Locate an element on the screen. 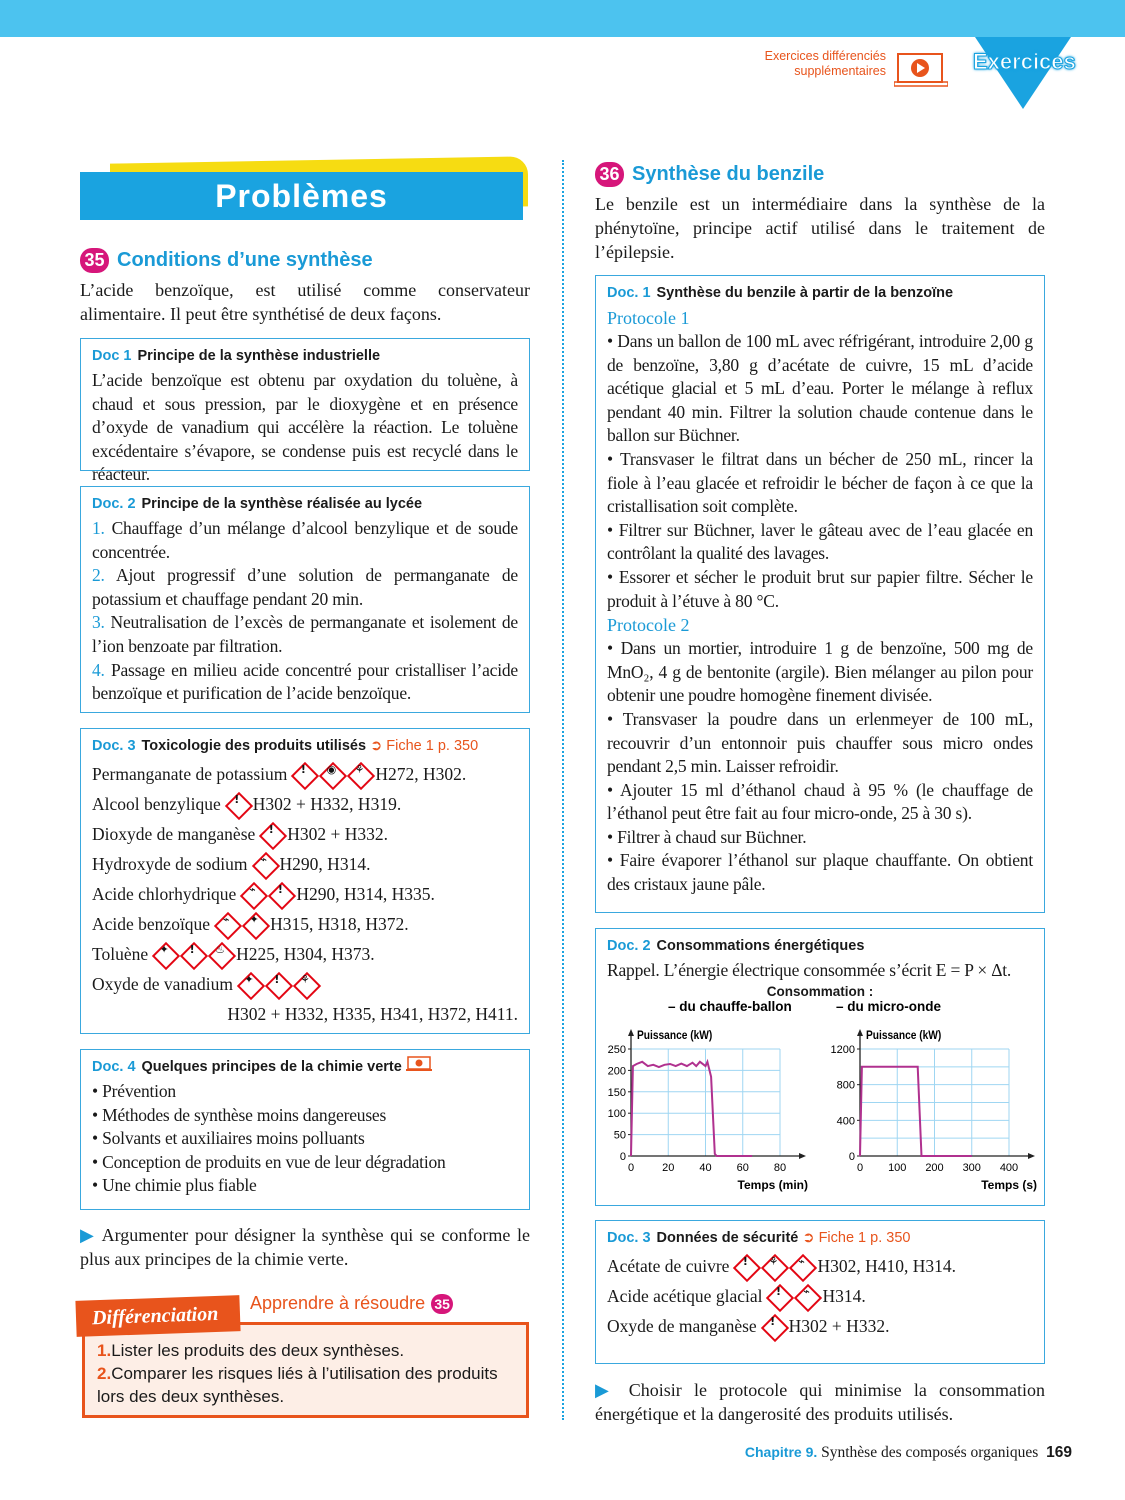 This screenshot has height=1500, width=1125. x-tick-label: 300 is located at coordinates (972, 1168).